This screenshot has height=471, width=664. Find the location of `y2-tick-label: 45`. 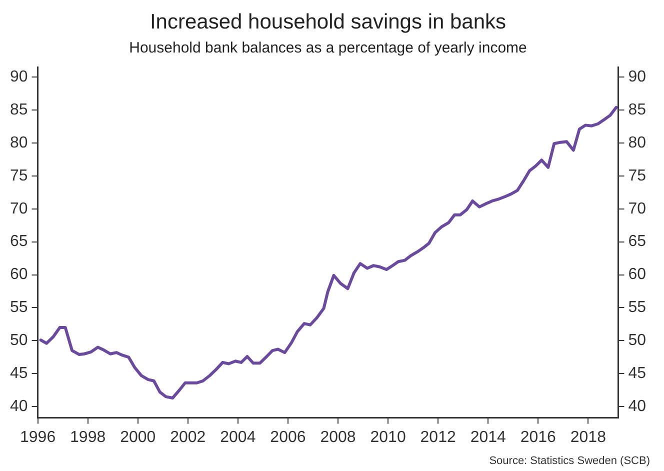

y2-tick-label: 45 is located at coordinates (637, 373).